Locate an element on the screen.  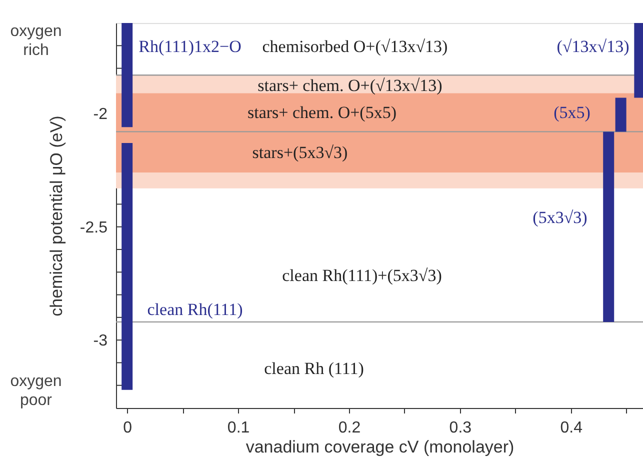
x-tick-label: 0.1 is located at coordinates (238, 428).